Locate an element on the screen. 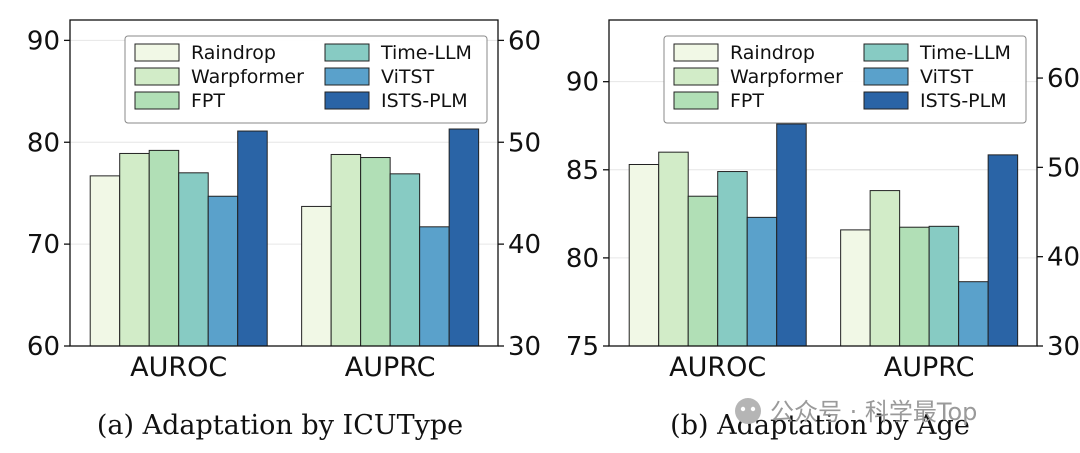  panel-caption: (a) Adaptation by ICUType is located at coordinates (280, 425).